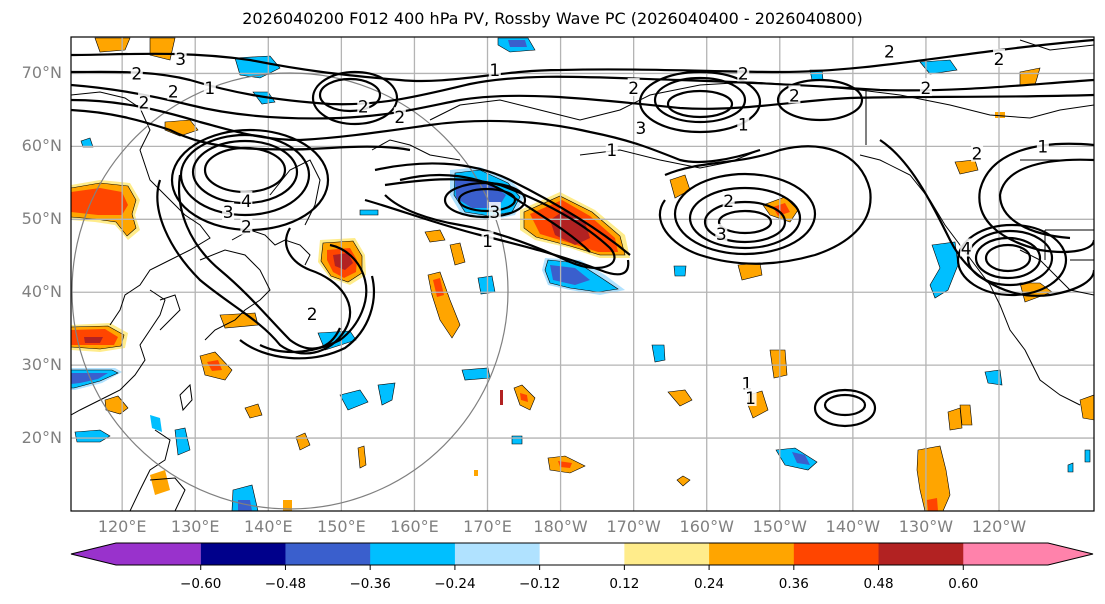 This screenshot has width=1105, height=604. Describe the element at coordinates (1028, 554) in the screenshot. I see `colorbar-extend-max` at that location.